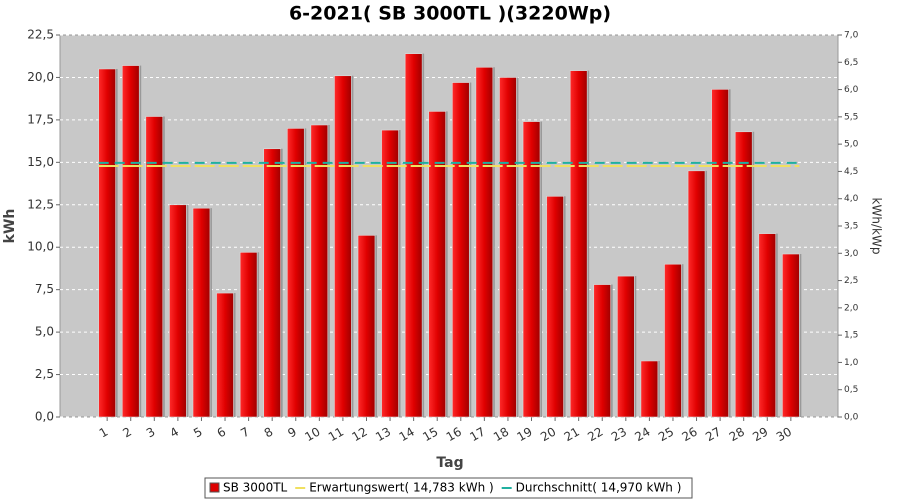 Image resolution: width=900 pixels, height=504 pixels. I want to click on y2-tick-label: 7,0, so click(851, 36).